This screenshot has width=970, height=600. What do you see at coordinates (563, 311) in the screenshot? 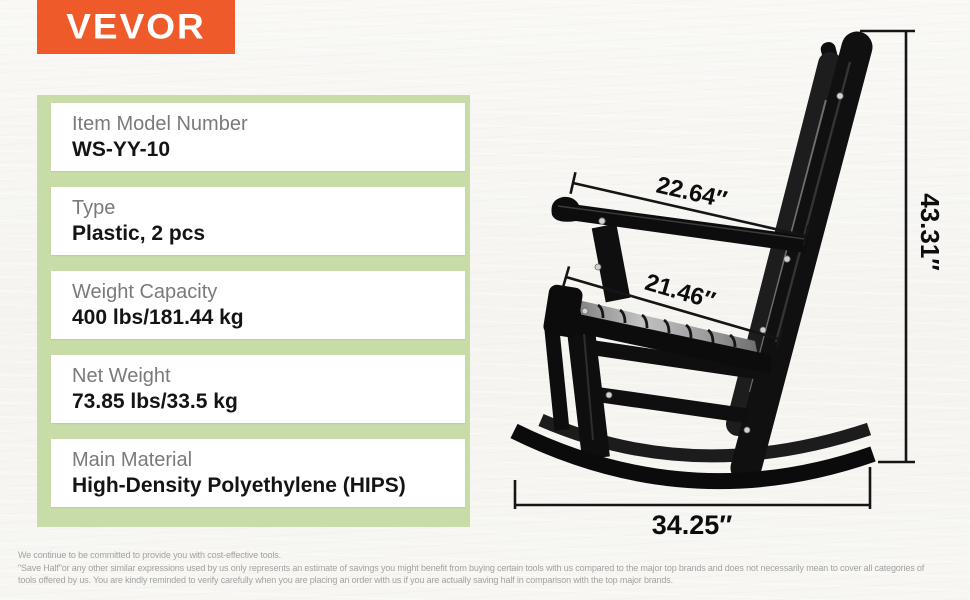
I see `seat-front-corner` at bounding box center [563, 311].